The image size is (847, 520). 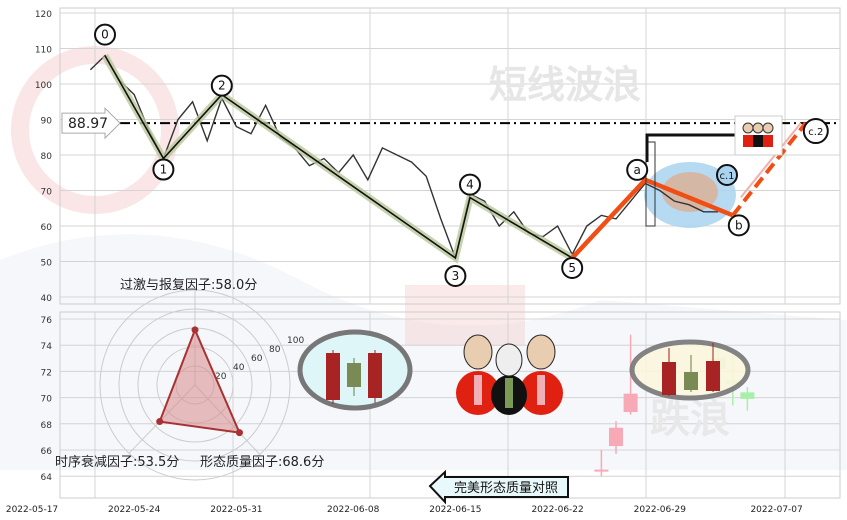 I want to click on wave-label: 0, so click(x=105, y=35).